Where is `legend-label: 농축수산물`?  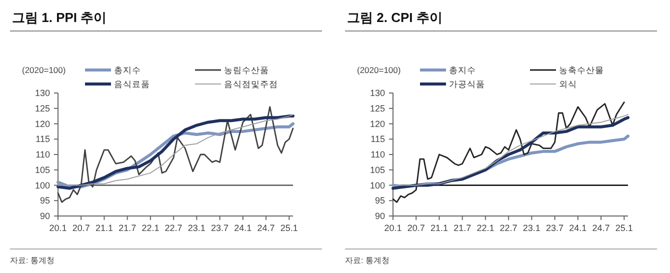 legend-label: 농축수산물 is located at coordinates (581, 70).